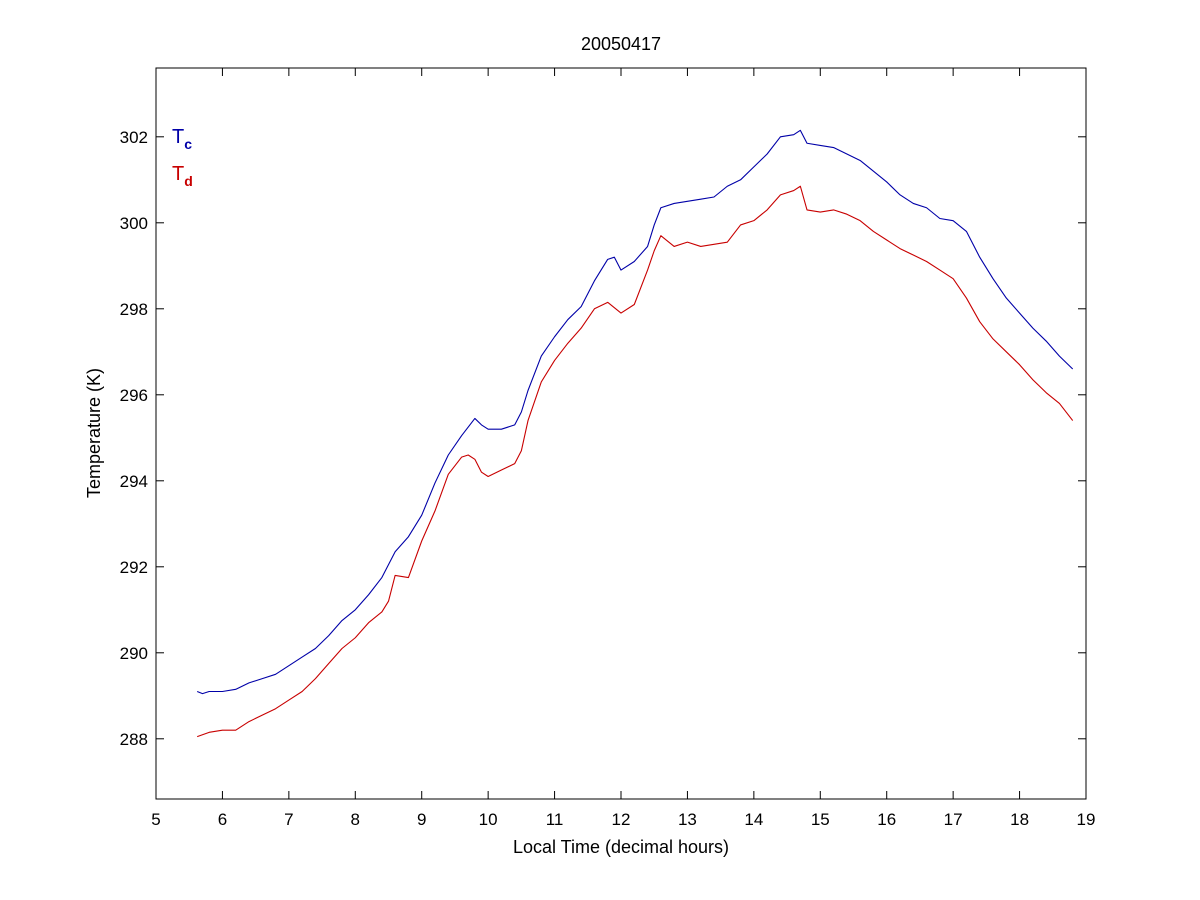 The image size is (1200, 900). Describe the element at coordinates (288, 819) in the screenshot. I see `x-tick-label: 7` at that location.